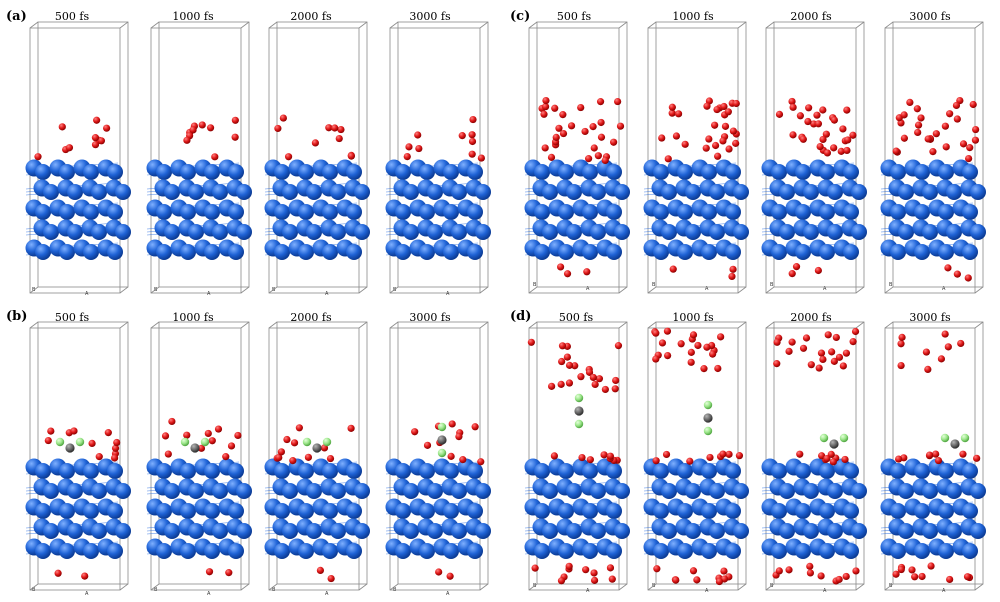  I want to click on time-label-c-3: 2000 fs, so click(811, 16).